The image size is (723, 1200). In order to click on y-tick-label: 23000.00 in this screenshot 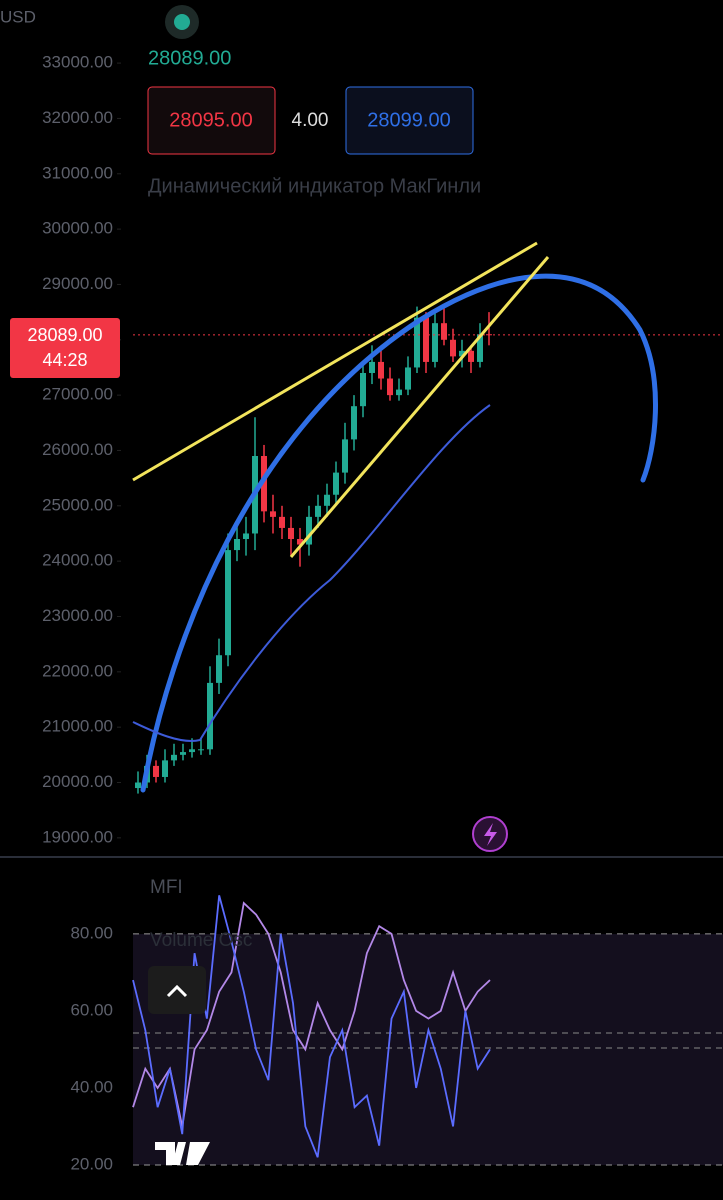, I will do `click(77, 615)`.